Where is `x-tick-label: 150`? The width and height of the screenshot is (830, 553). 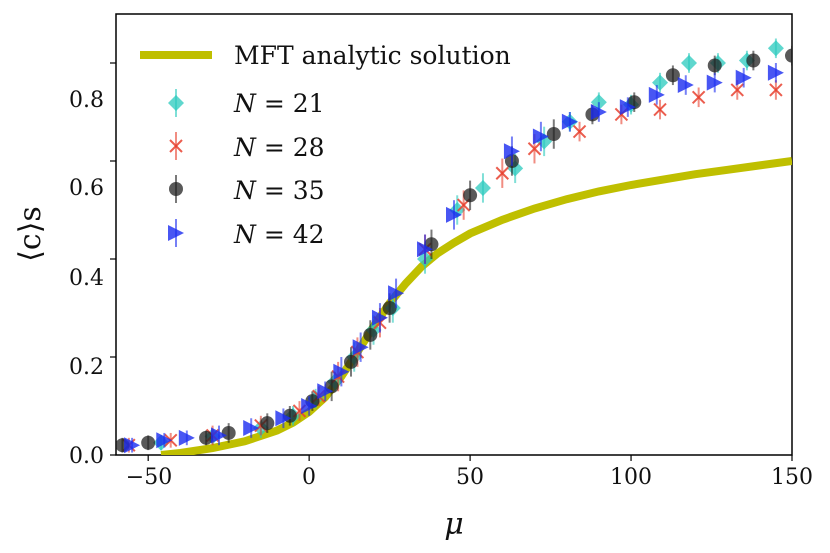
x-tick-label: 150 is located at coordinates (792, 477).